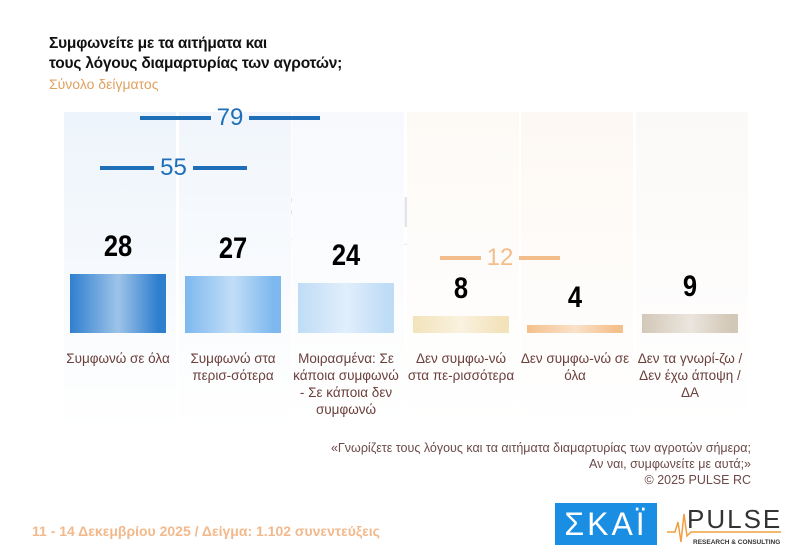 The width and height of the screenshot is (798, 560). I want to click on sum-bracket: 79, so click(230, 118).